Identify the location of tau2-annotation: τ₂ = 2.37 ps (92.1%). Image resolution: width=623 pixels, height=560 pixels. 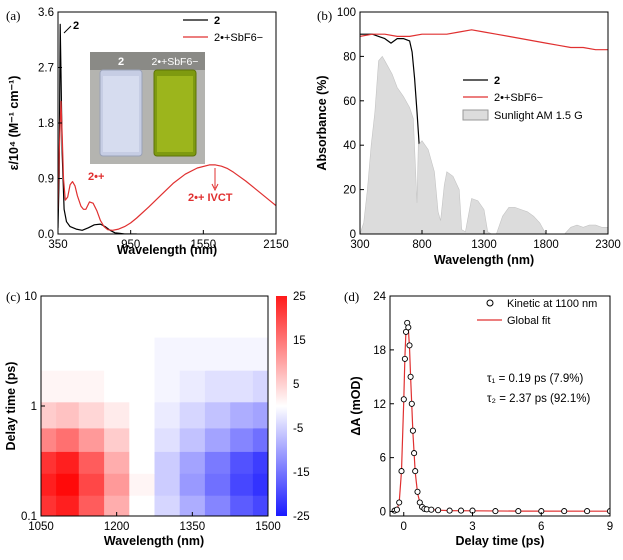
(538, 399).